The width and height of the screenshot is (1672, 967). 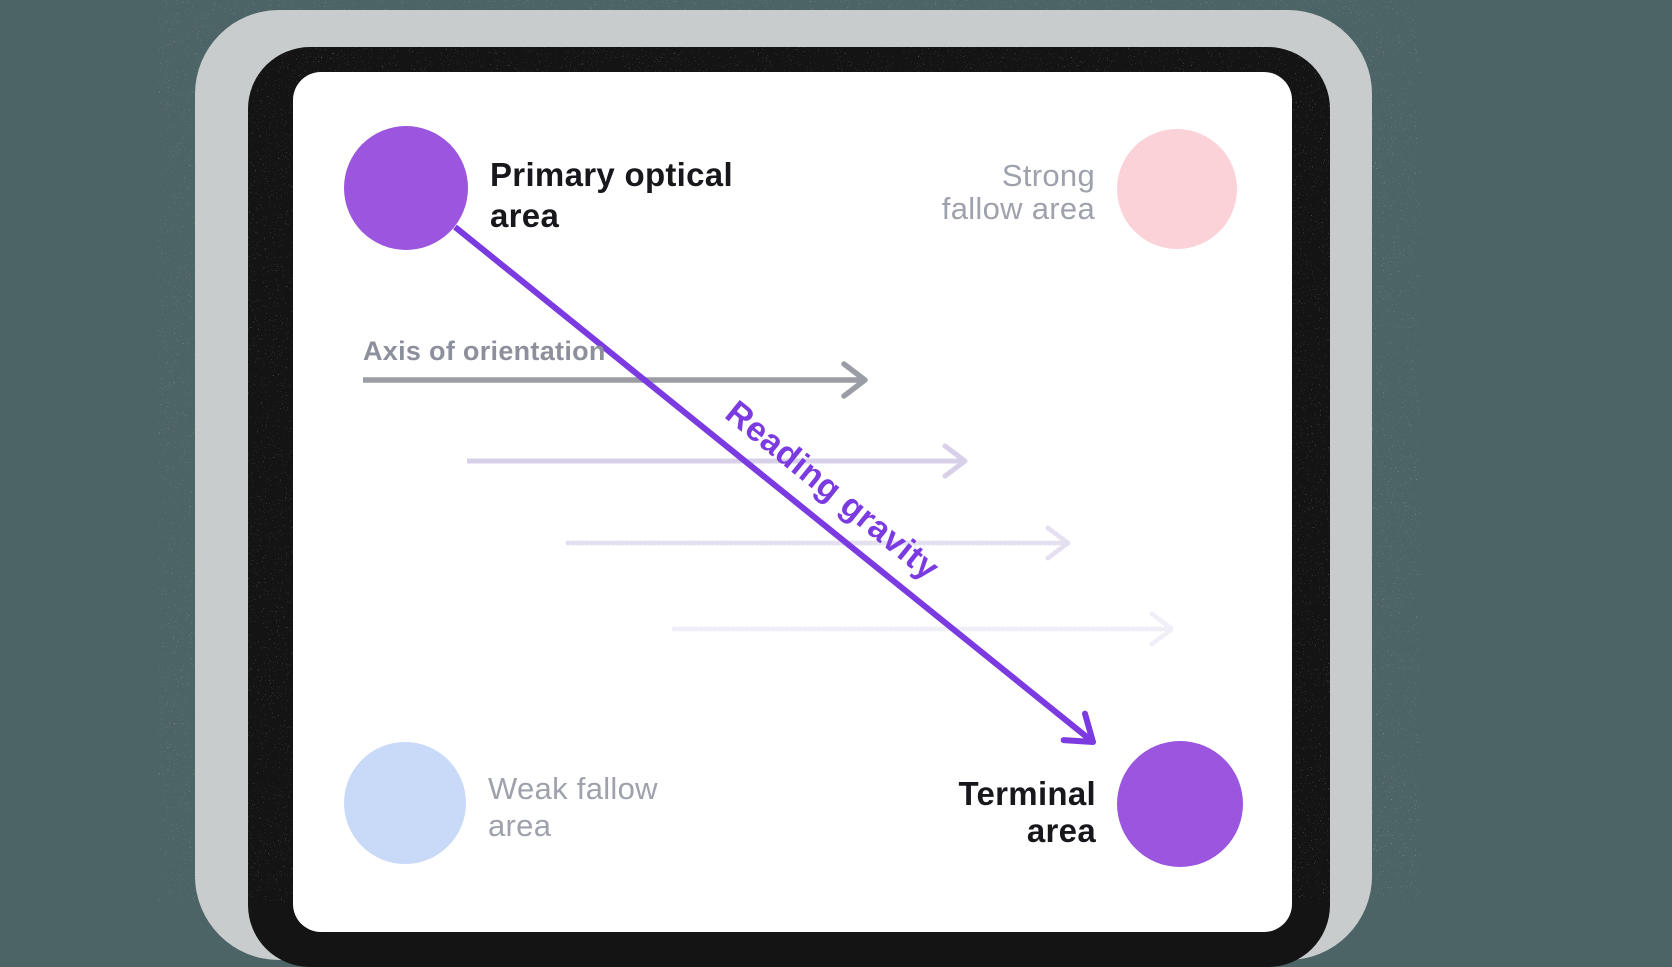 What do you see at coordinates (1078, 727) in the screenshot?
I see `reading-gravity-arrowhead` at bounding box center [1078, 727].